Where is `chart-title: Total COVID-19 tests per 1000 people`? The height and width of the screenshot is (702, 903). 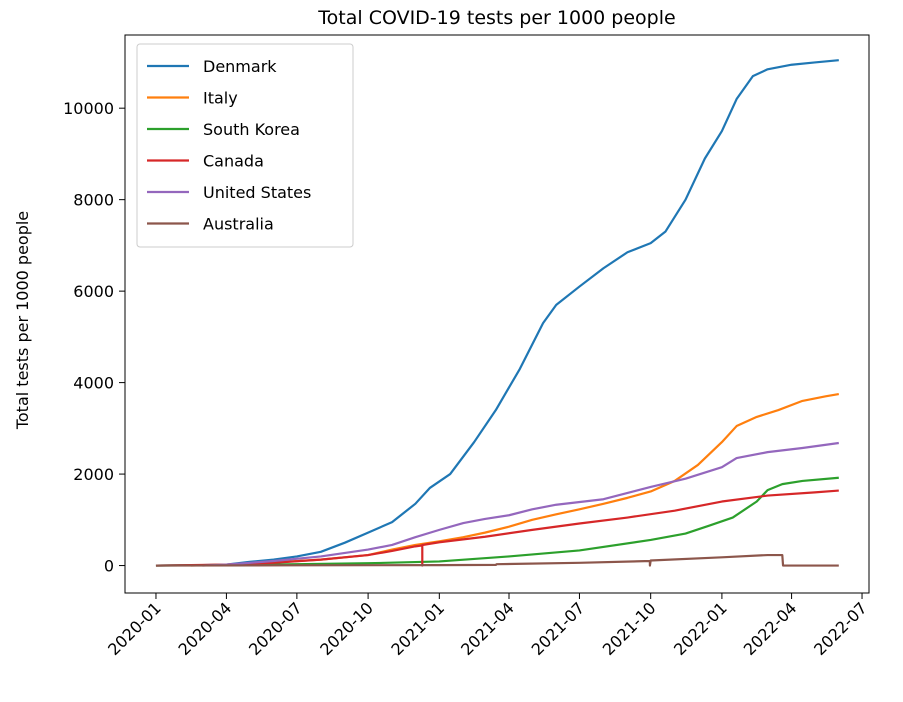 chart-title: Total COVID-19 tests per 1000 people is located at coordinates (496, 18).